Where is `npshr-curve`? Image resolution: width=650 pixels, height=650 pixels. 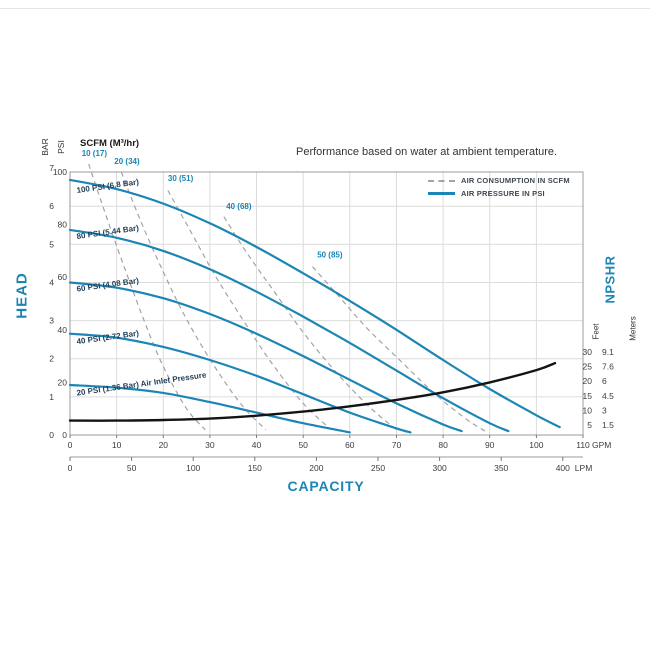 npshr-curve is located at coordinates (312, 391).